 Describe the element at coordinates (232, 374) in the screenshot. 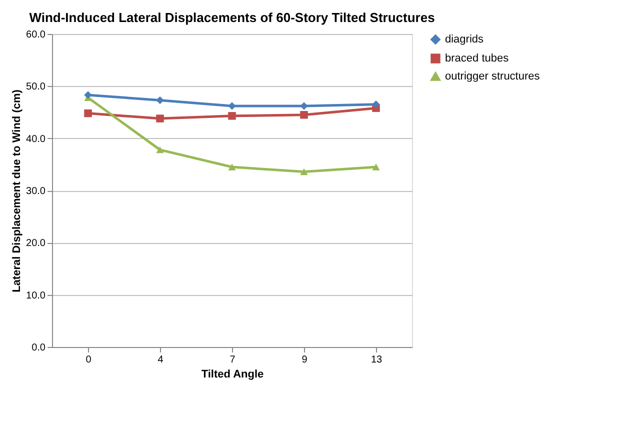

I see `x-axis-title: Tilted Angle` at that location.